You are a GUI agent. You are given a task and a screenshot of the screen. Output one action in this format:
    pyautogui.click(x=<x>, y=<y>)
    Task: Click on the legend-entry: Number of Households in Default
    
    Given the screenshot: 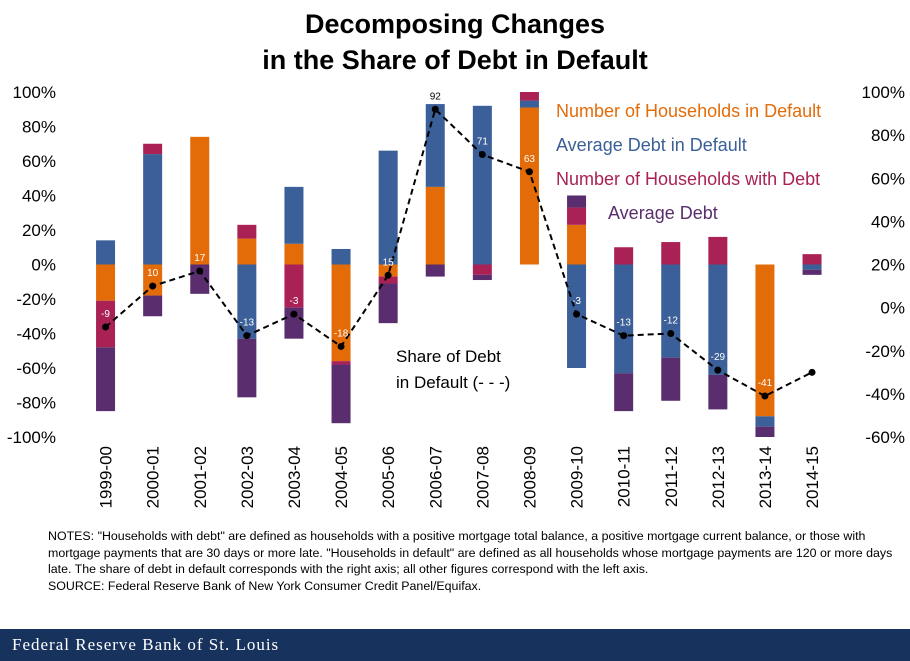 What is the action you would take?
    pyautogui.click(x=688, y=111)
    